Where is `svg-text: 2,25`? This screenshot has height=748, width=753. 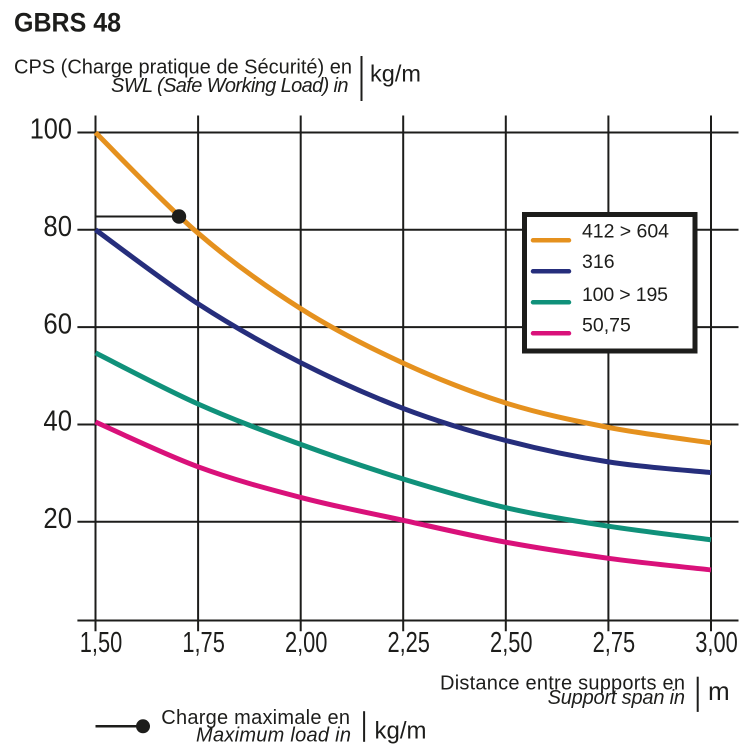
svg-text: 2,25 is located at coordinates (408, 643).